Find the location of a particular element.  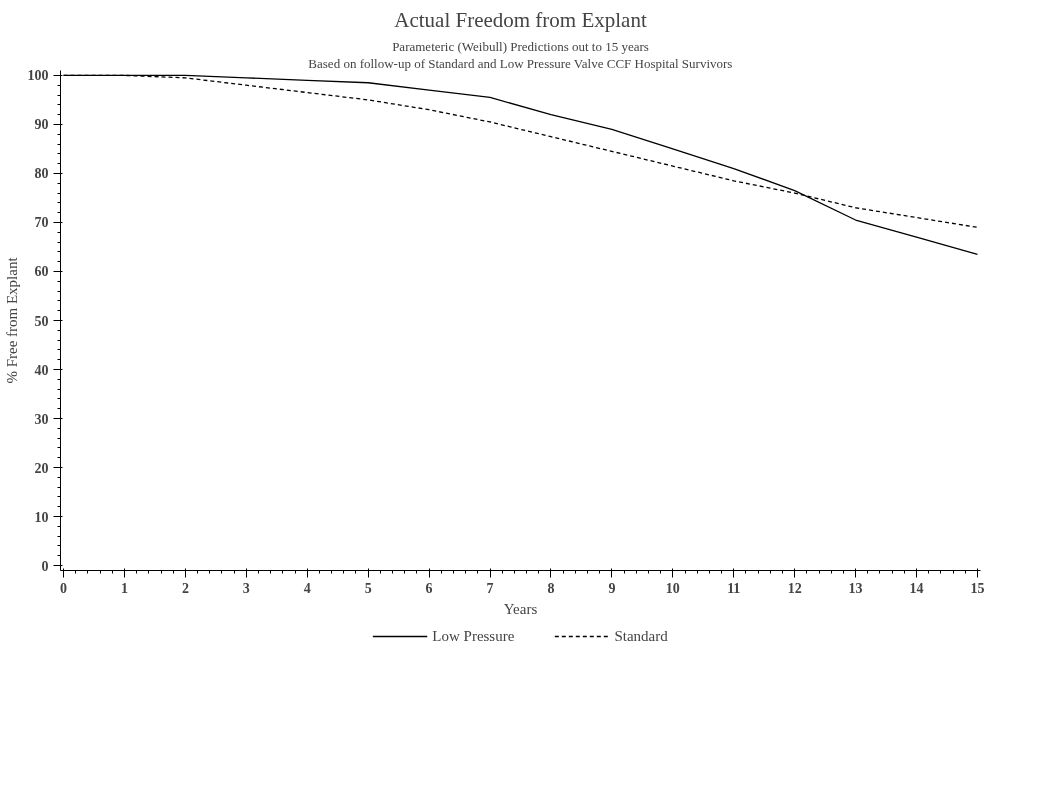

y-tick-label: 50 is located at coordinates (41, 321).